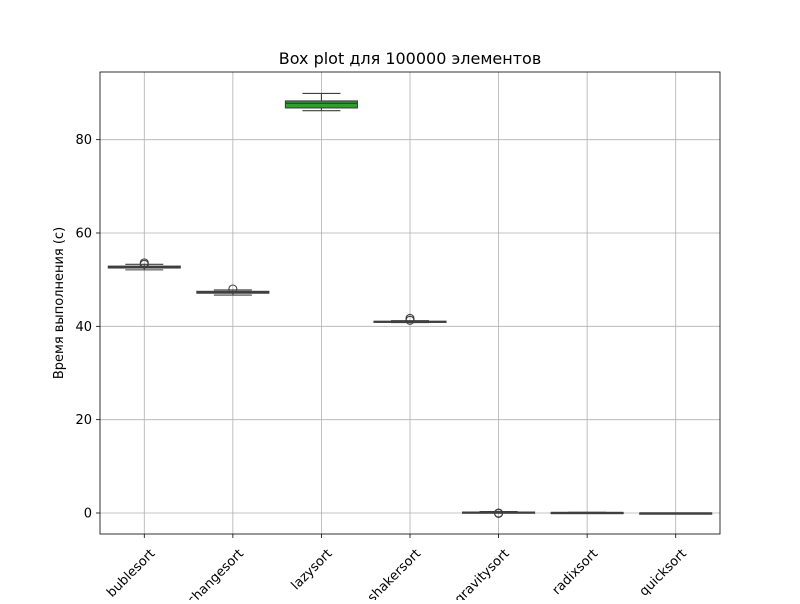 This screenshot has width=800, height=604. I want to click on y-tick-label: 80, so click(83, 140).